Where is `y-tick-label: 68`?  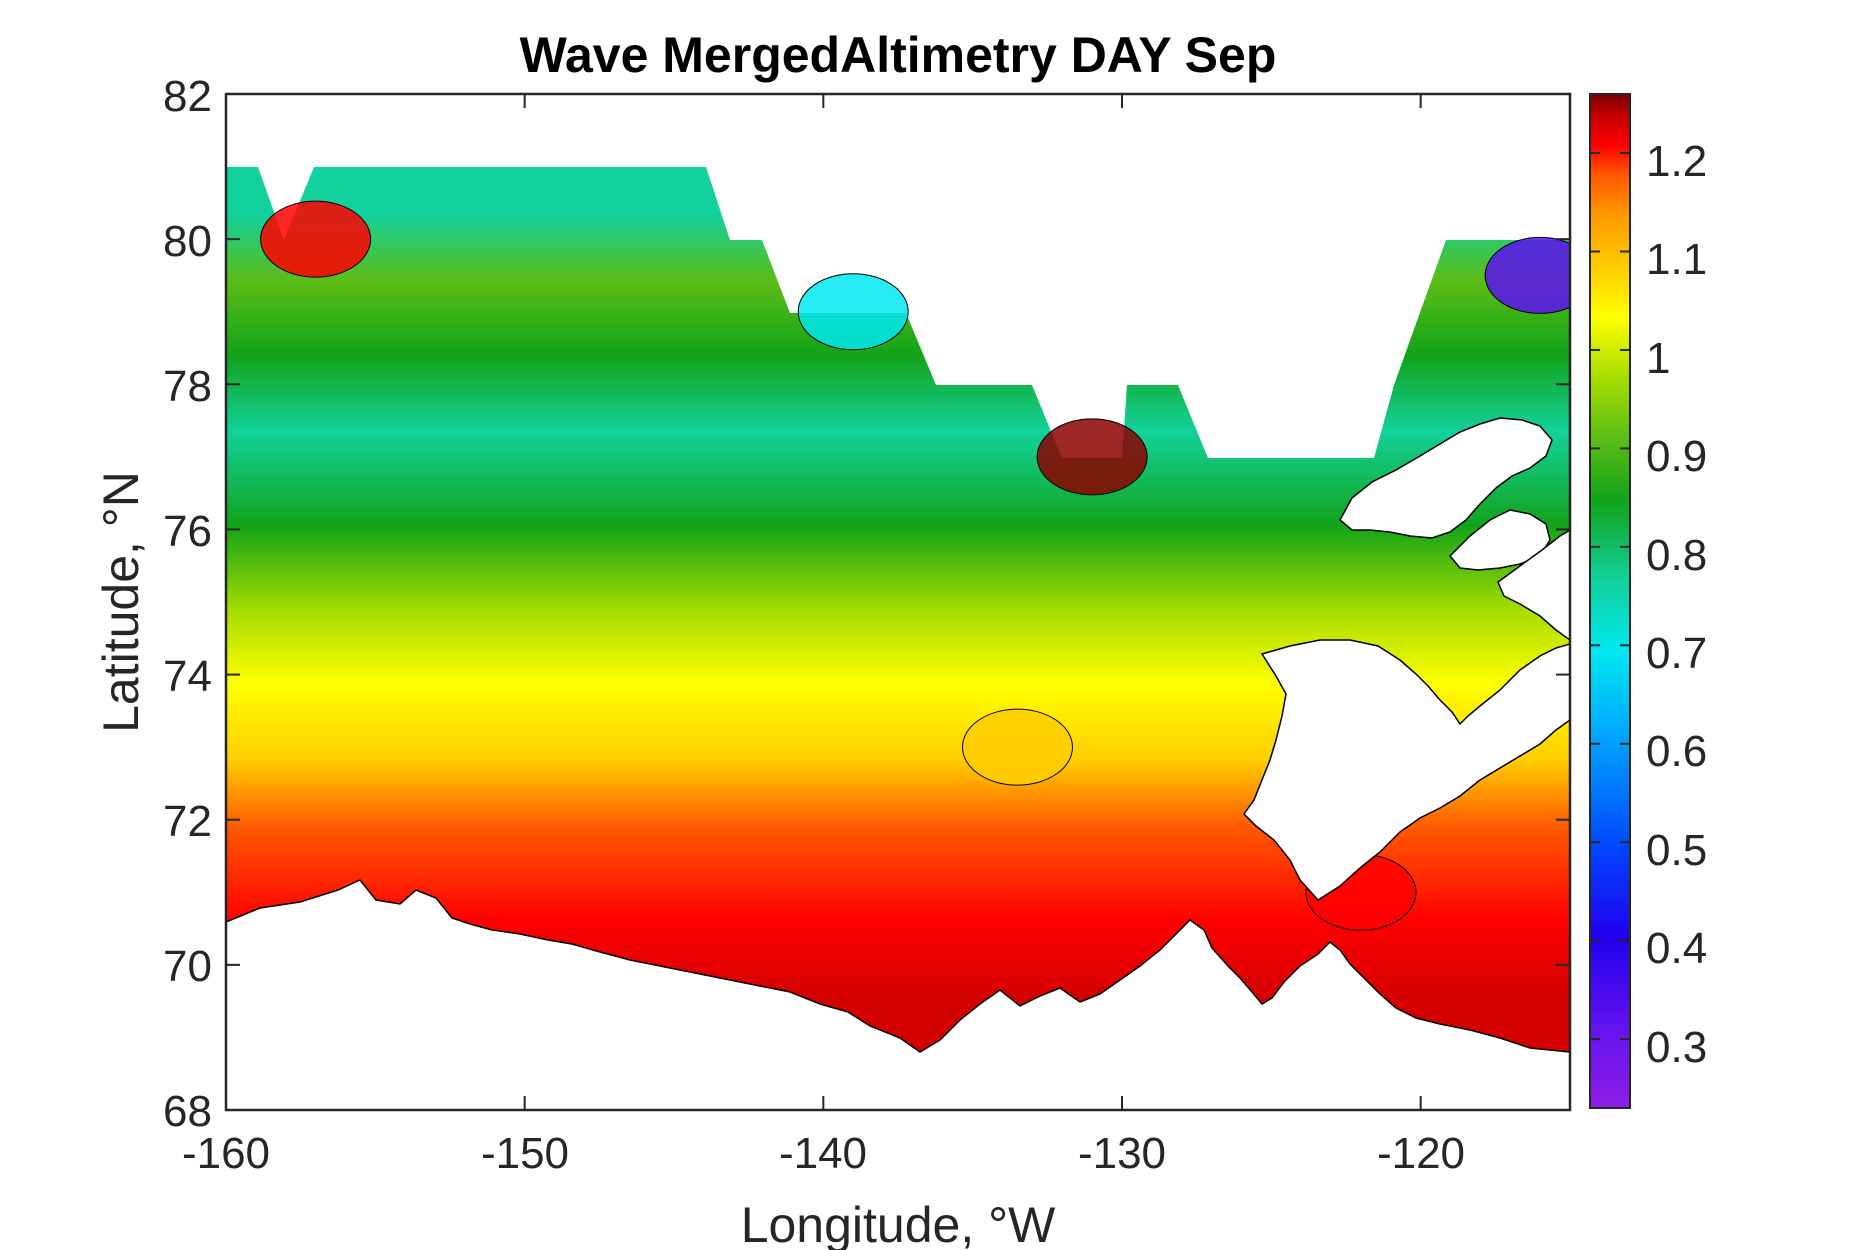
y-tick-label: 68 is located at coordinates (187, 1111).